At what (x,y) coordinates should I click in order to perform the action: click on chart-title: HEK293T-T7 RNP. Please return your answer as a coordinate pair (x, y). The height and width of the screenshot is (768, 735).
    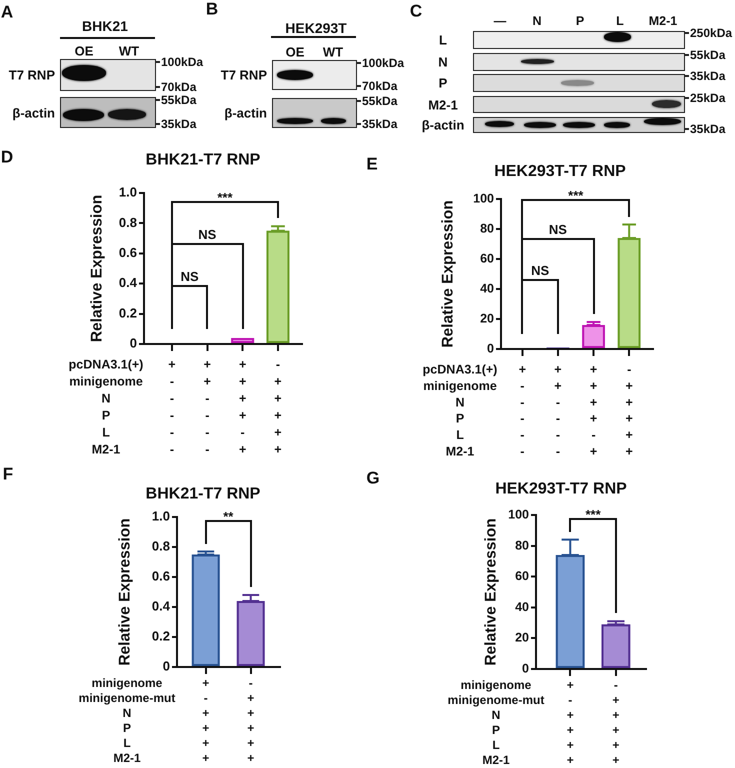
    Looking at the image, I should click on (560, 171).